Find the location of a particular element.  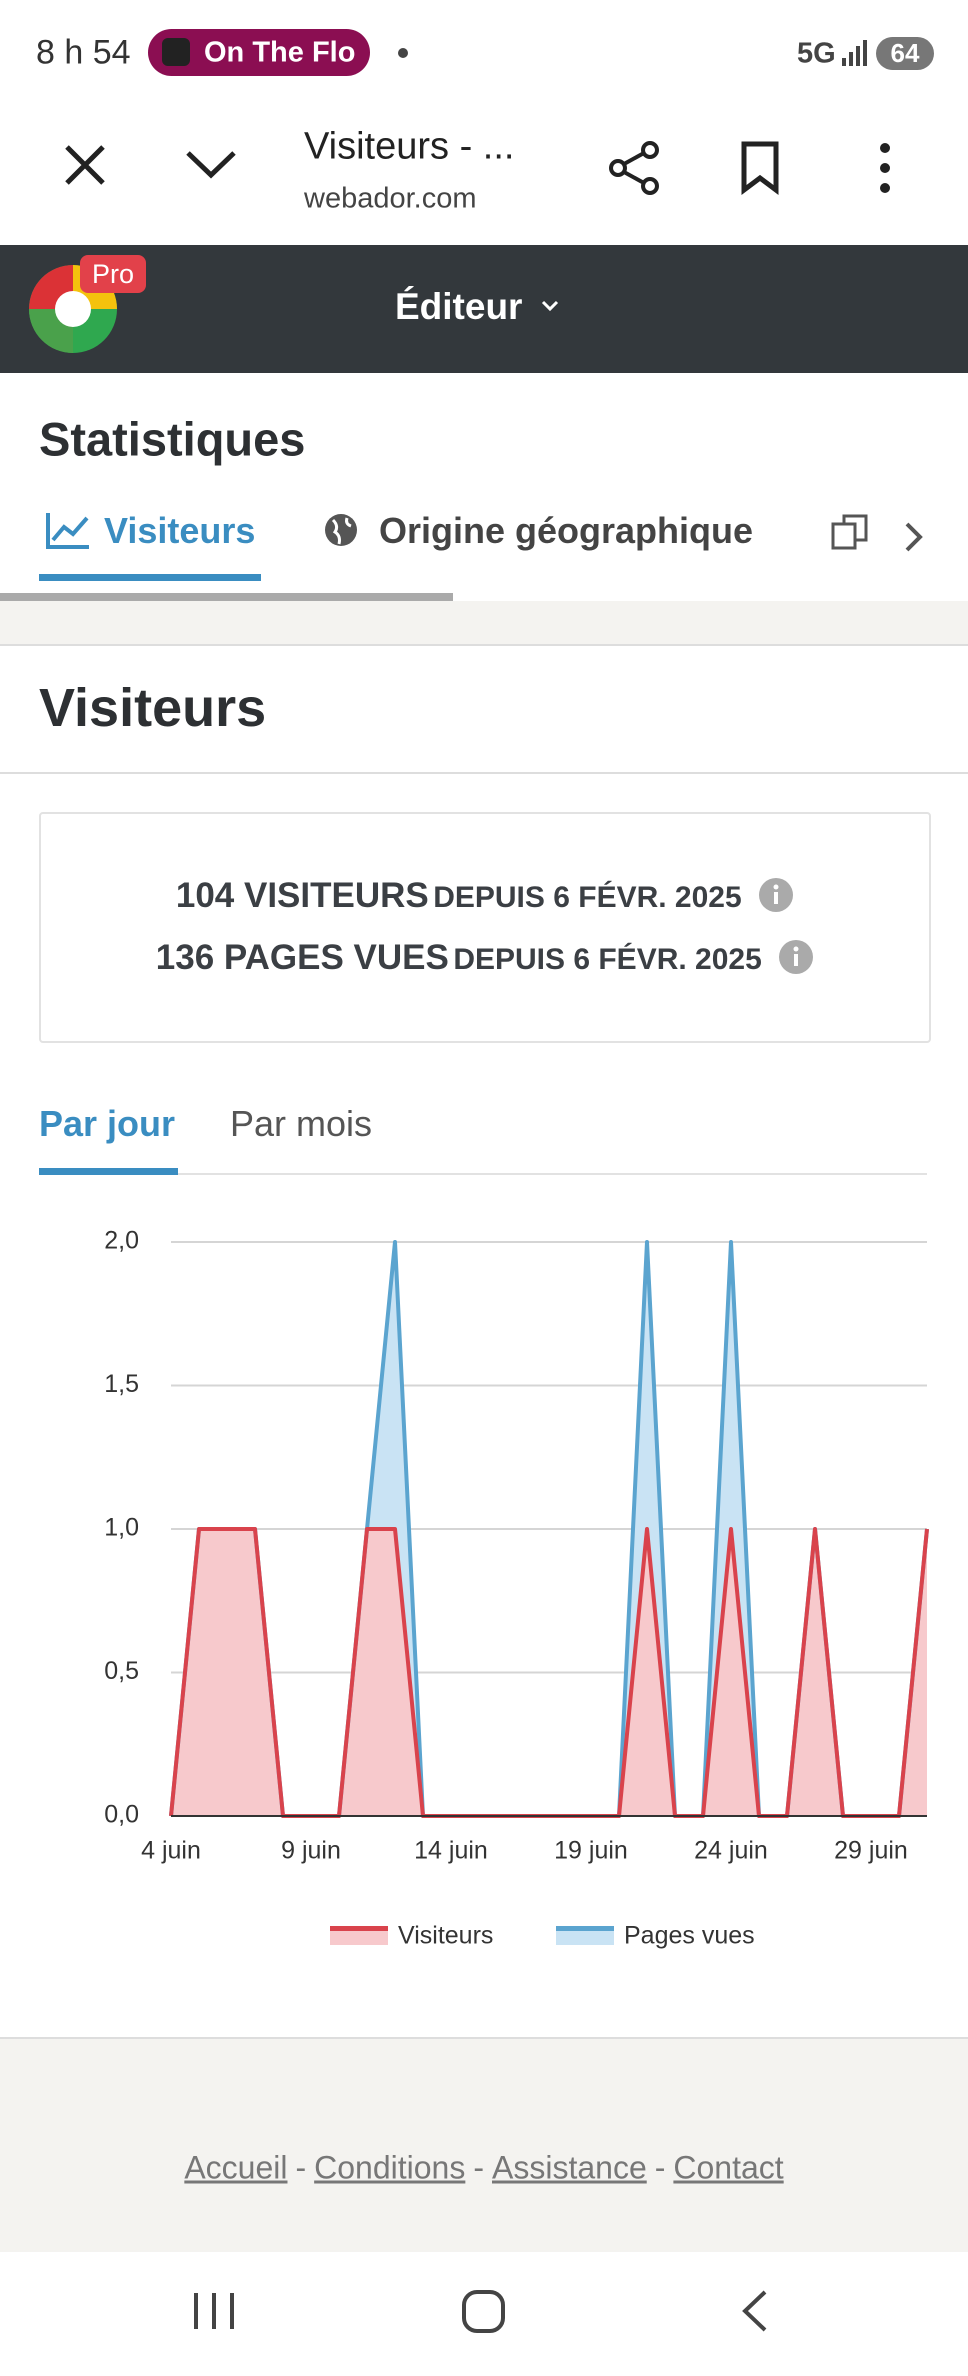

legend-label: Visiteurs is located at coordinates (445, 1936).